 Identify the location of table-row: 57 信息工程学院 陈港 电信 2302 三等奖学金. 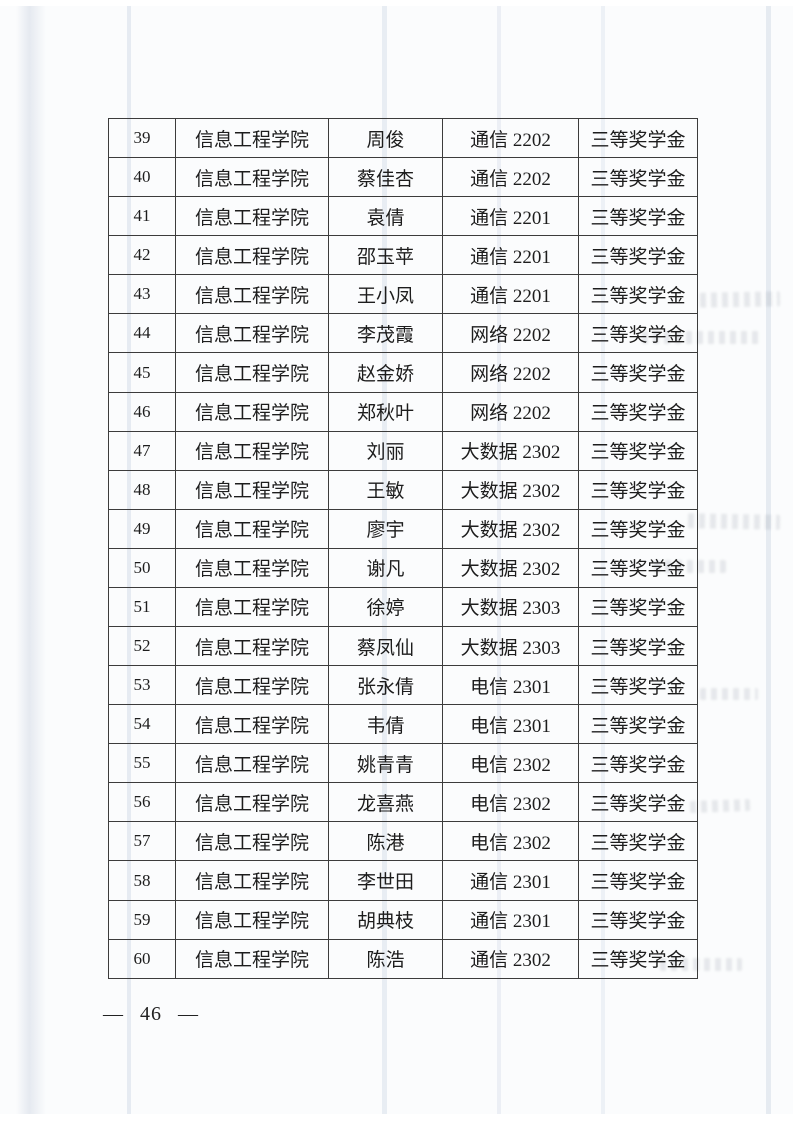
(403, 841).